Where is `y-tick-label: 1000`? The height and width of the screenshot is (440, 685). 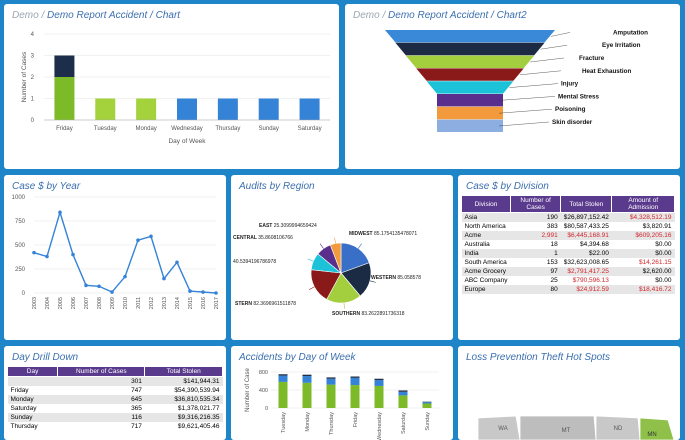
y-tick-label: 1000 is located at coordinates (19, 198).